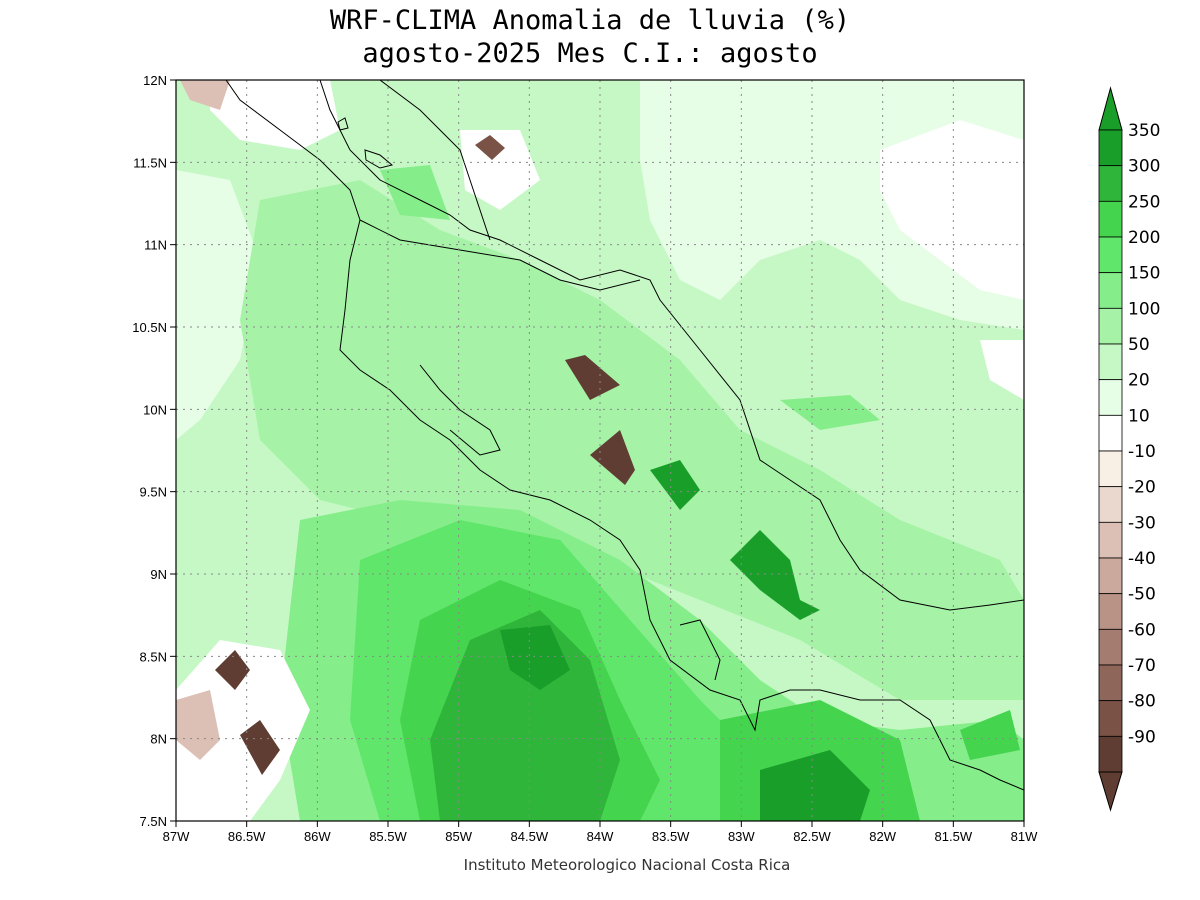 This screenshot has height=900, width=1200. I want to click on colorbar-label: 100, so click(1144, 309).